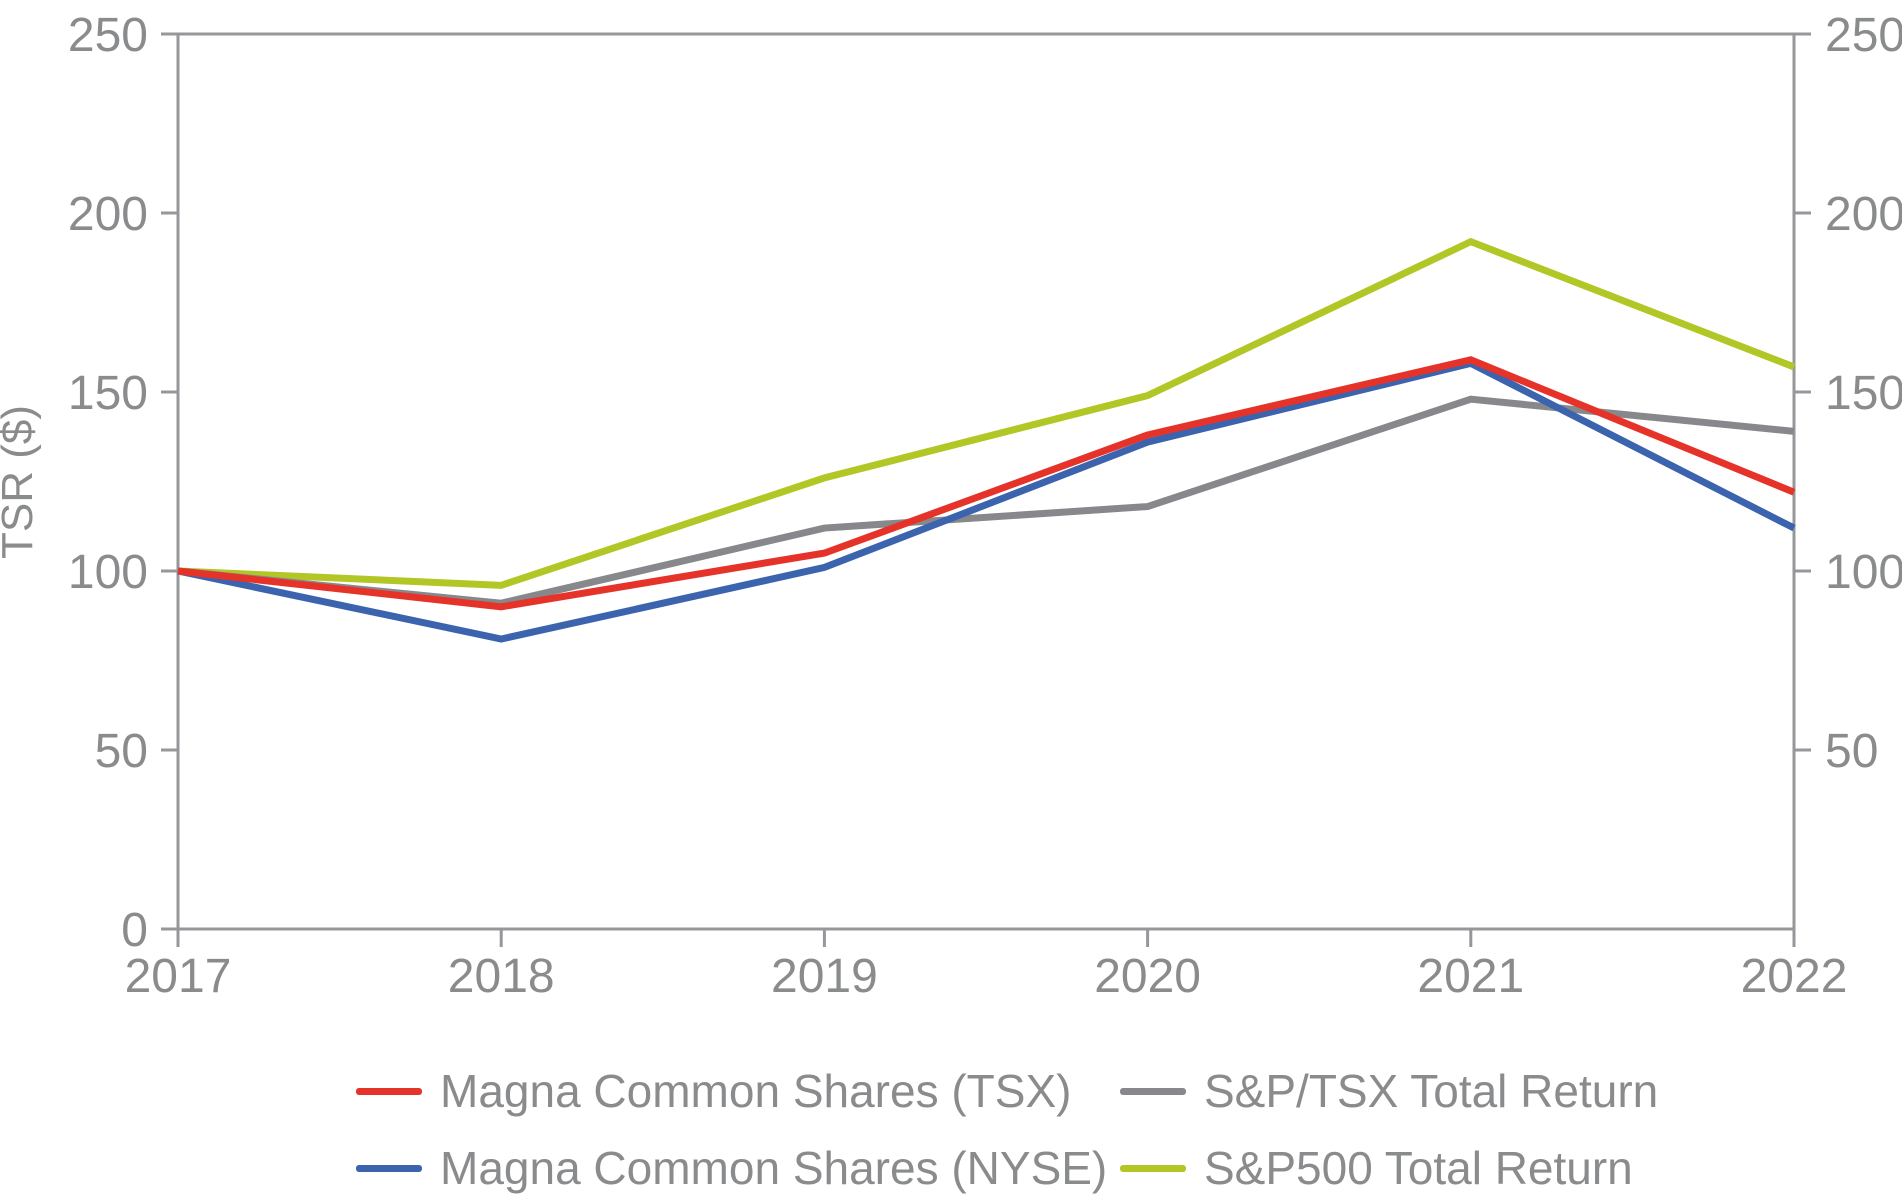  Describe the element at coordinates (824, 976) in the screenshot. I see `x-tick-label: 2019` at that location.